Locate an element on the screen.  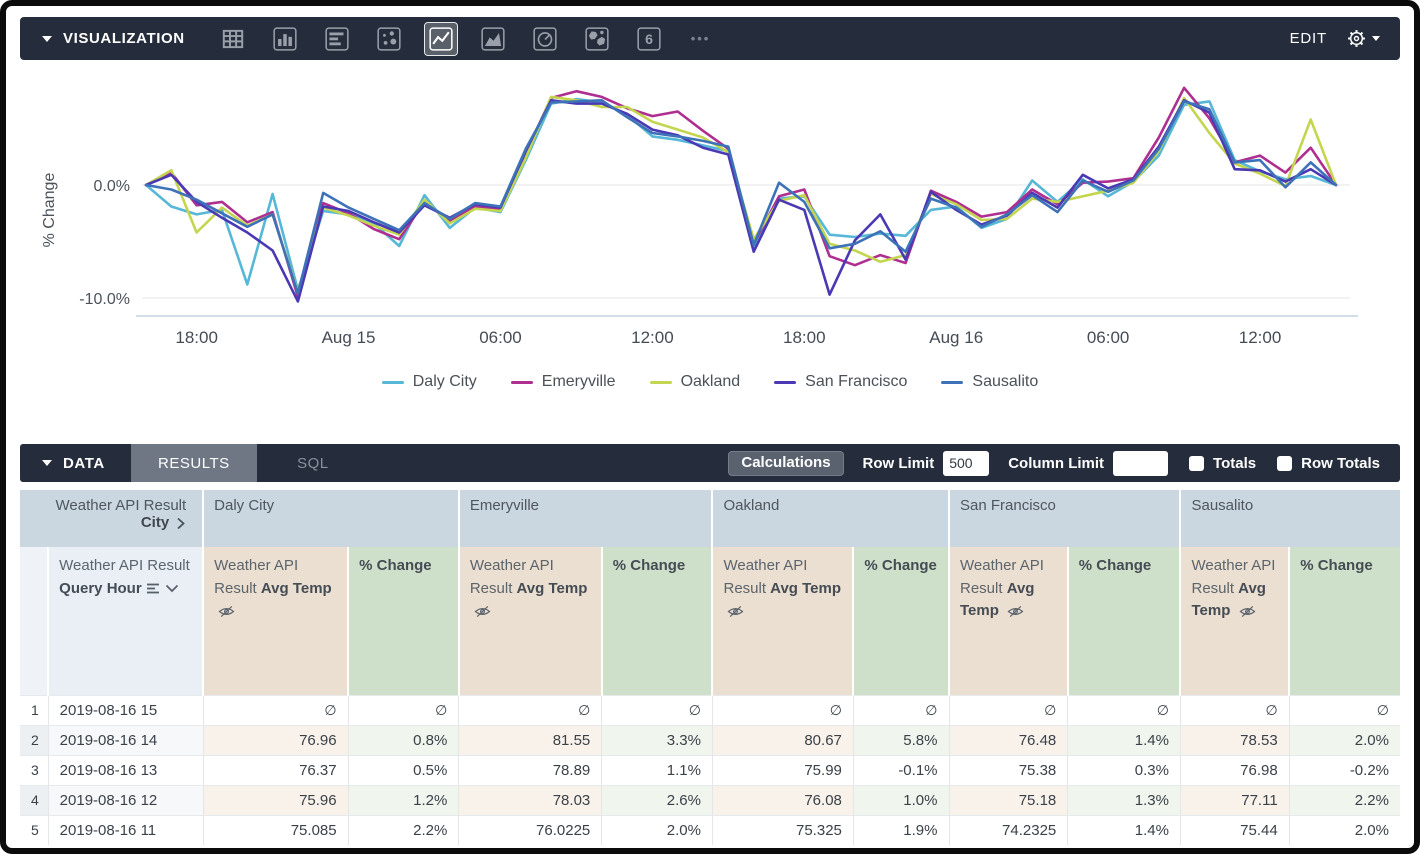
value-cell: 0.3% is located at coordinates (1124, 769).